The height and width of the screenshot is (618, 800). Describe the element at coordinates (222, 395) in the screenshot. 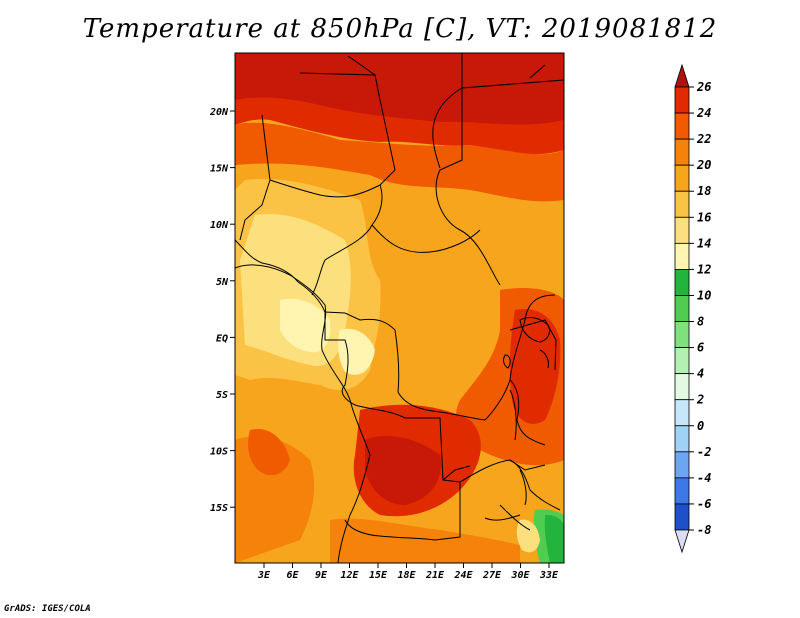

I see `lat-tick-label: 5S` at that location.